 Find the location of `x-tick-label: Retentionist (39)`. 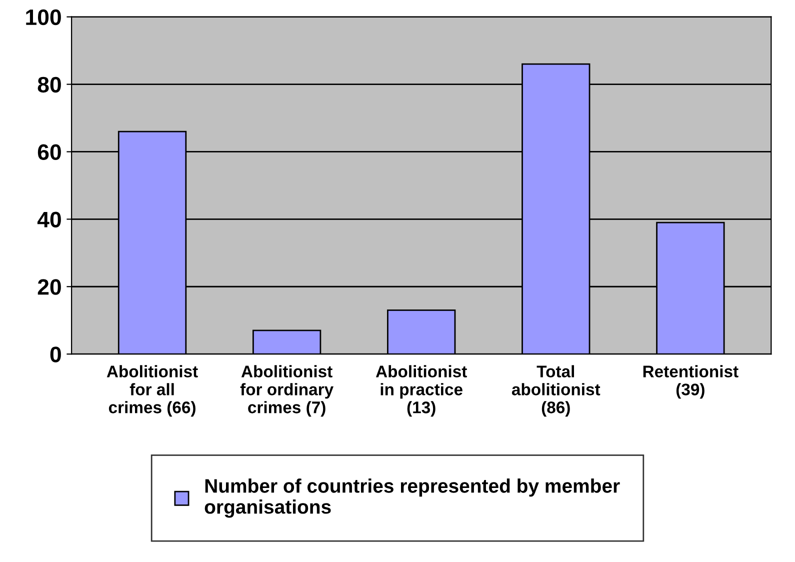

x-tick-label: Retentionist (39) is located at coordinates (690, 382).